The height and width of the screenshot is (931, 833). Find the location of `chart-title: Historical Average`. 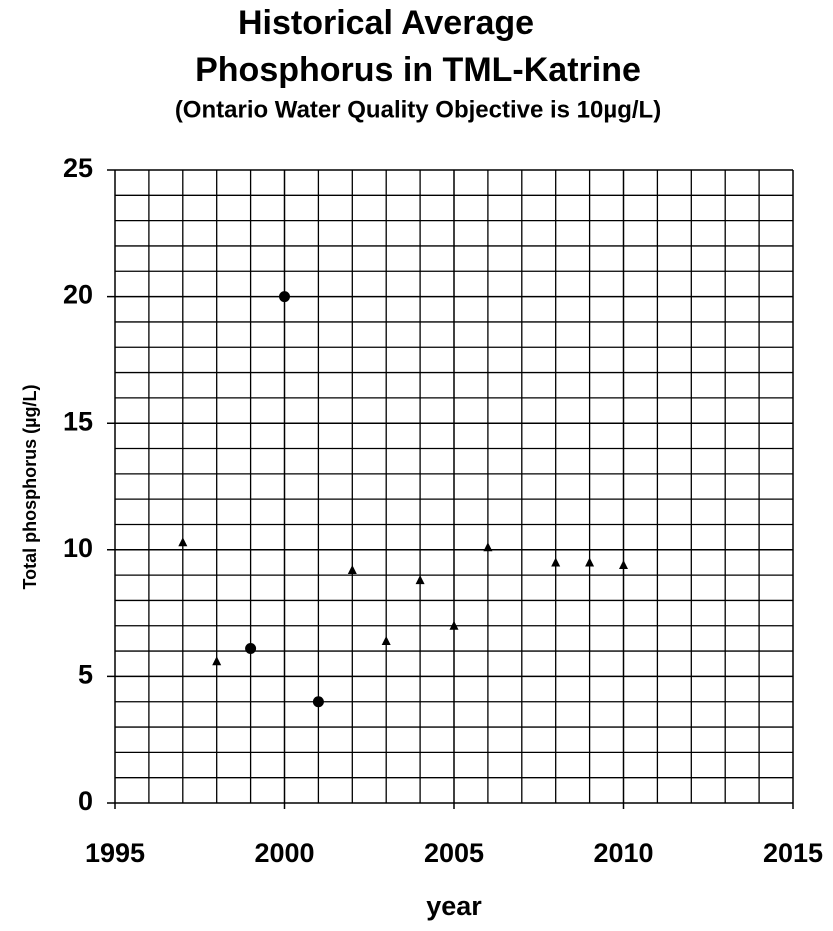

chart-title: Historical Average is located at coordinates (386, 23).